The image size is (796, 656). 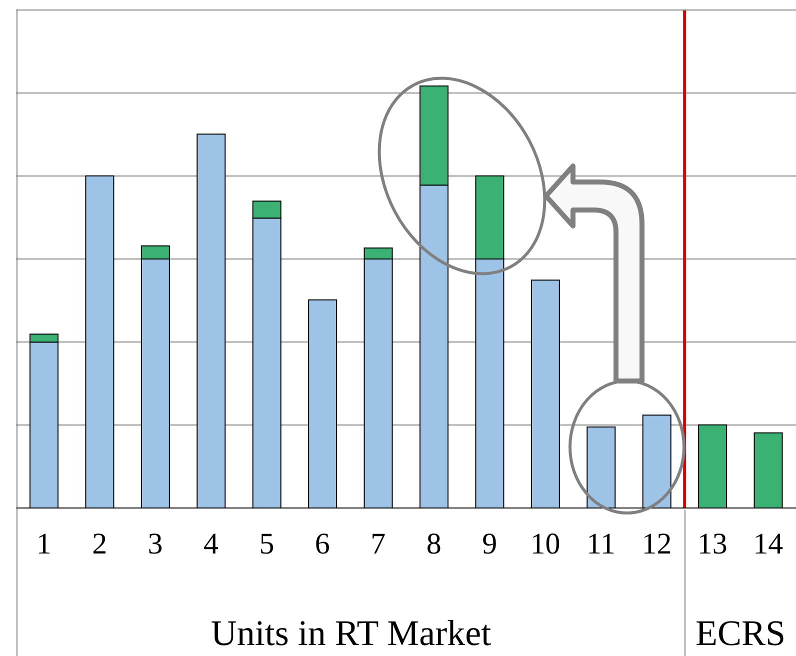 I want to click on x-tick-label: 13, so click(x=712, y=543).